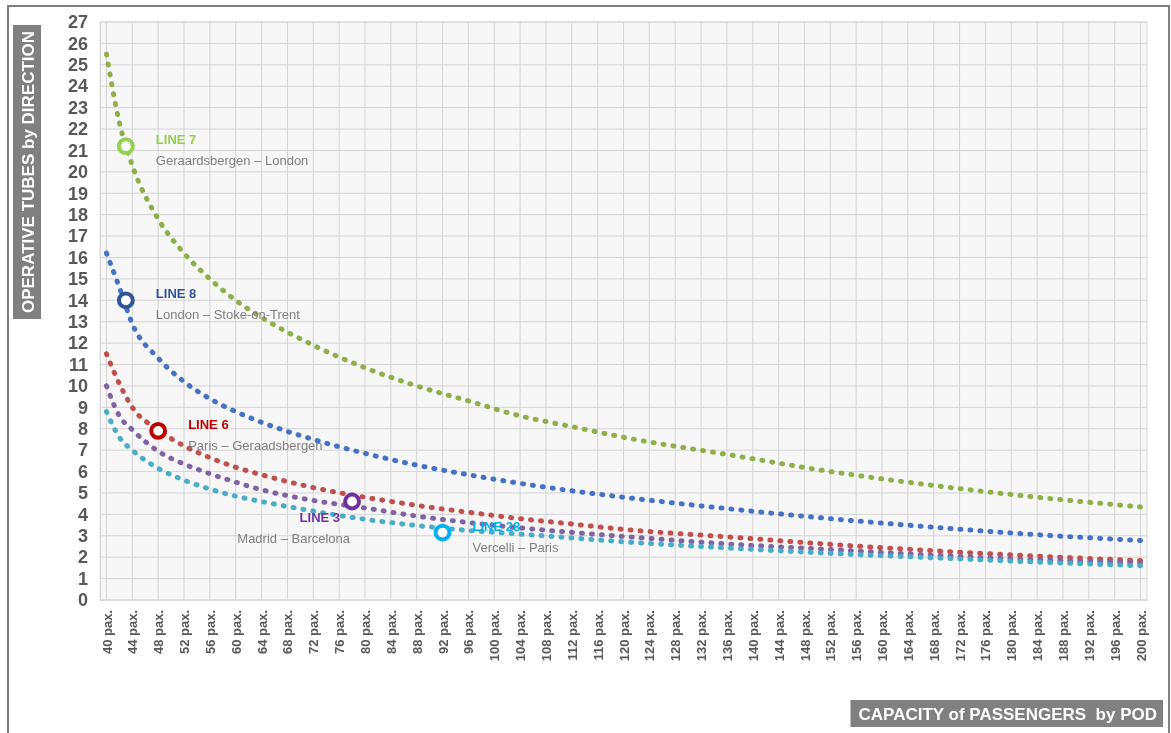  What do you see at coordinates (546, 636) in the screenshot?
I see `x-tick-label: 108 pax.` at bounding box center [546, 636].